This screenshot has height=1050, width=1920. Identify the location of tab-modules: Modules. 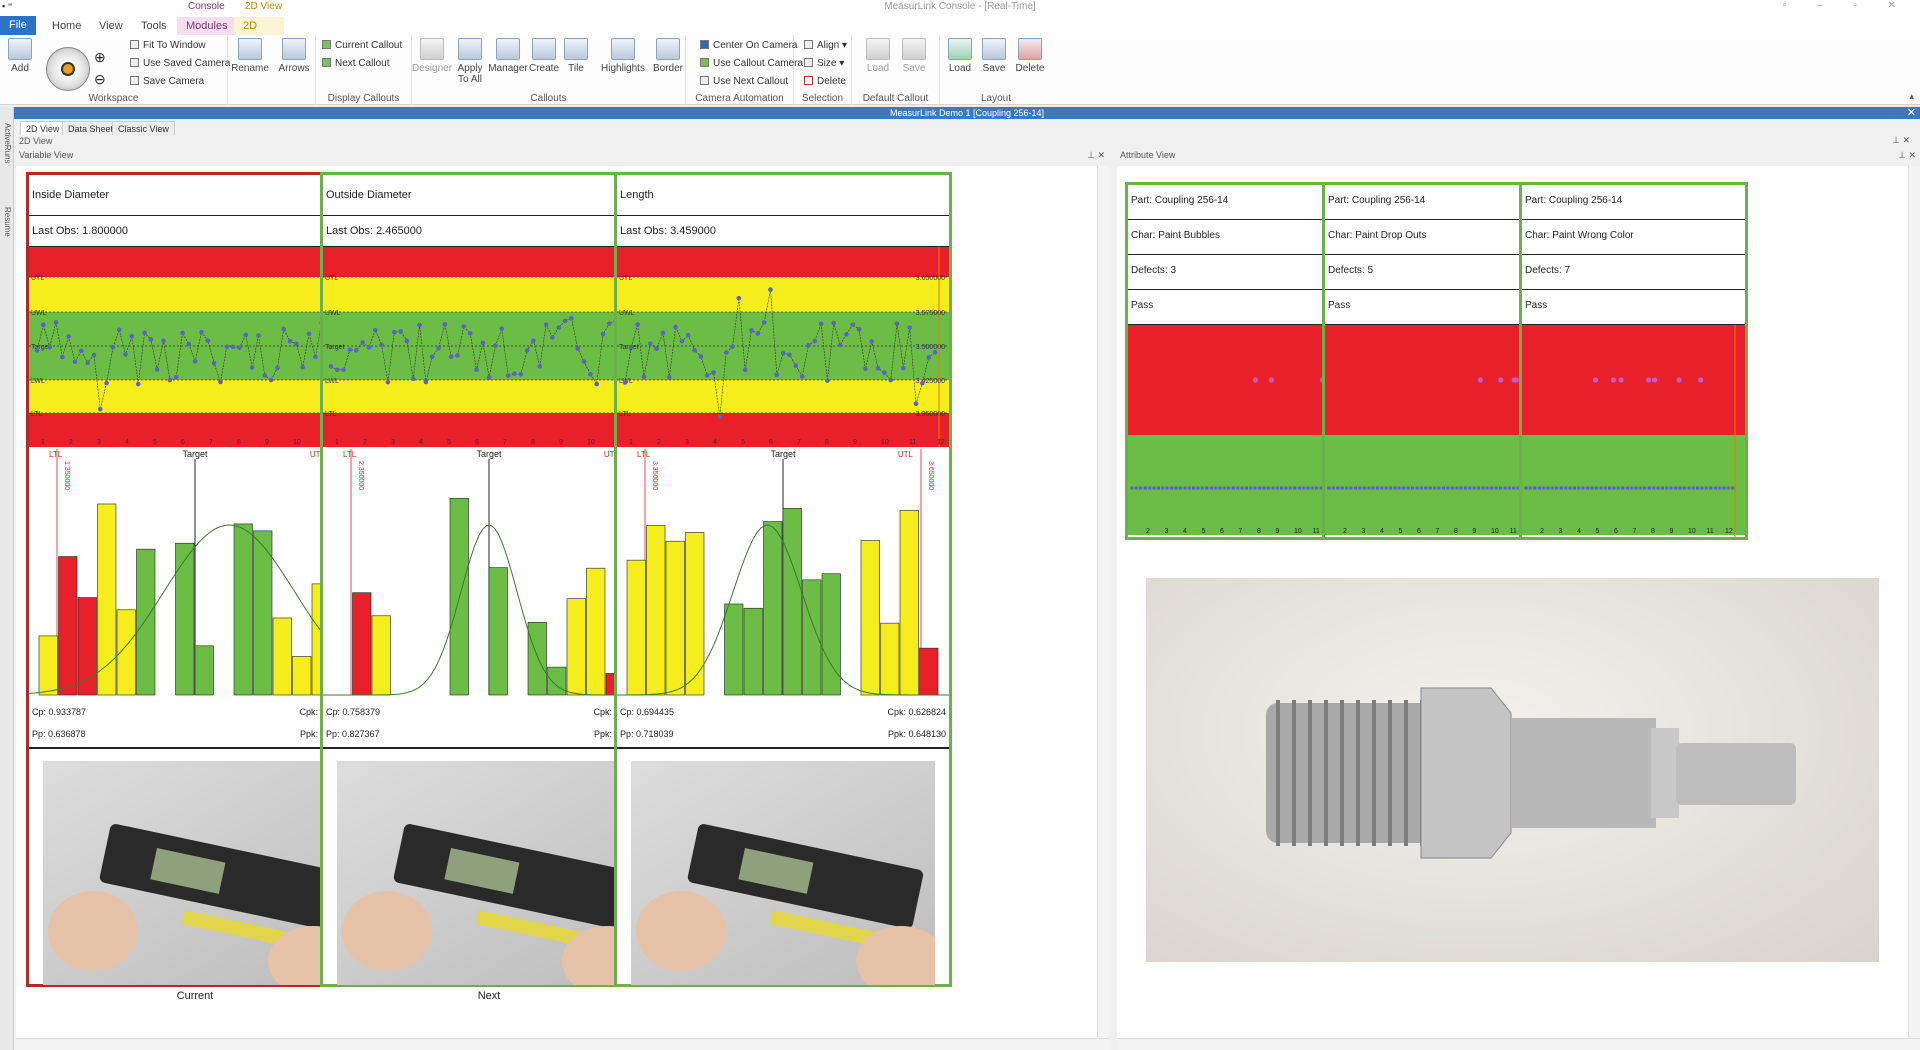
(207, 26).